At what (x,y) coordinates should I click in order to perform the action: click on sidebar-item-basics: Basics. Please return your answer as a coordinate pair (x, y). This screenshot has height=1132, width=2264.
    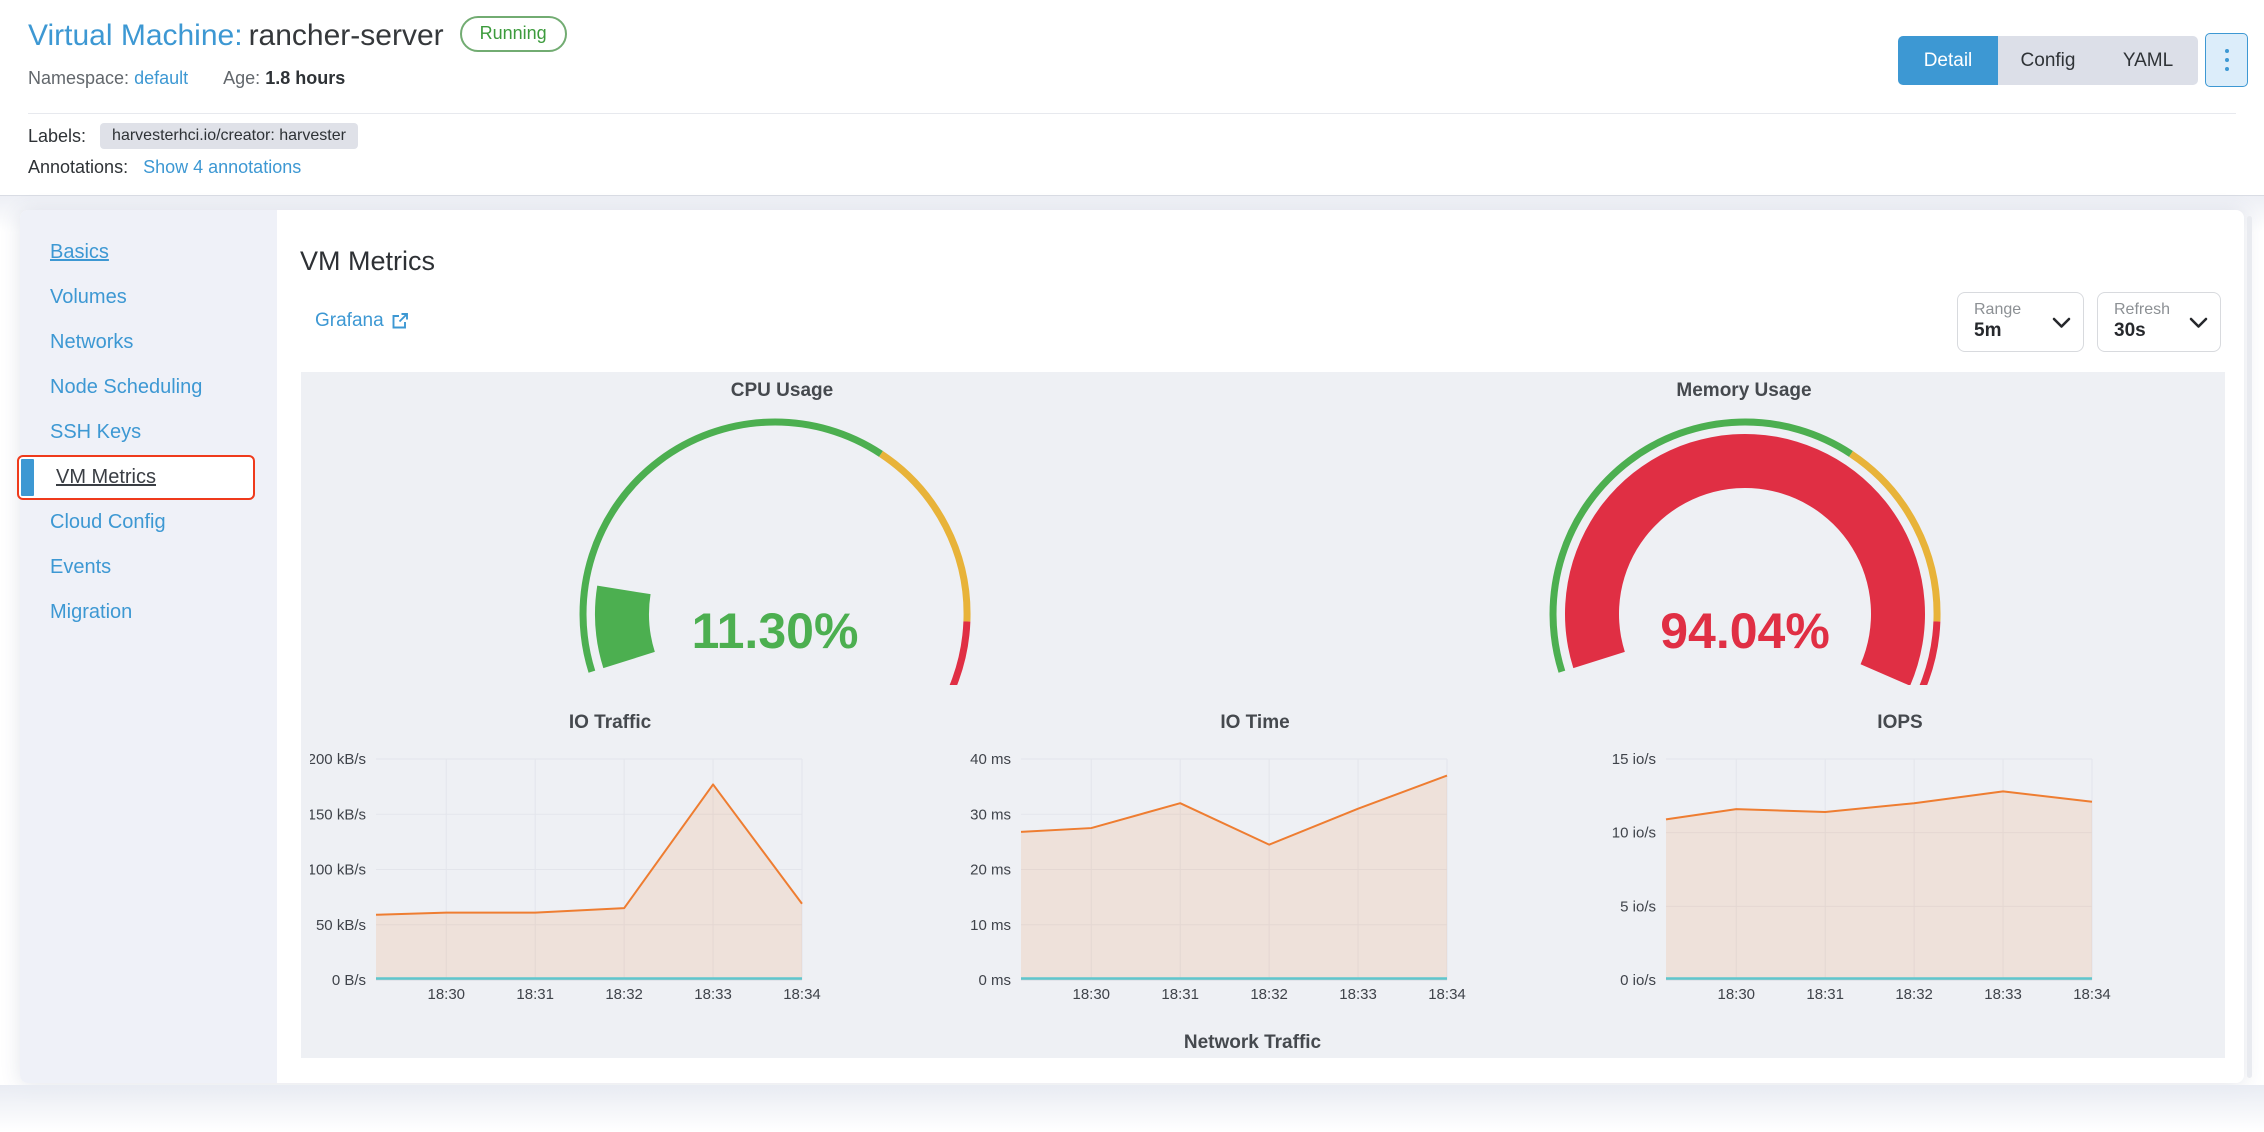
    Looking at the image, I should click on (79, 252).